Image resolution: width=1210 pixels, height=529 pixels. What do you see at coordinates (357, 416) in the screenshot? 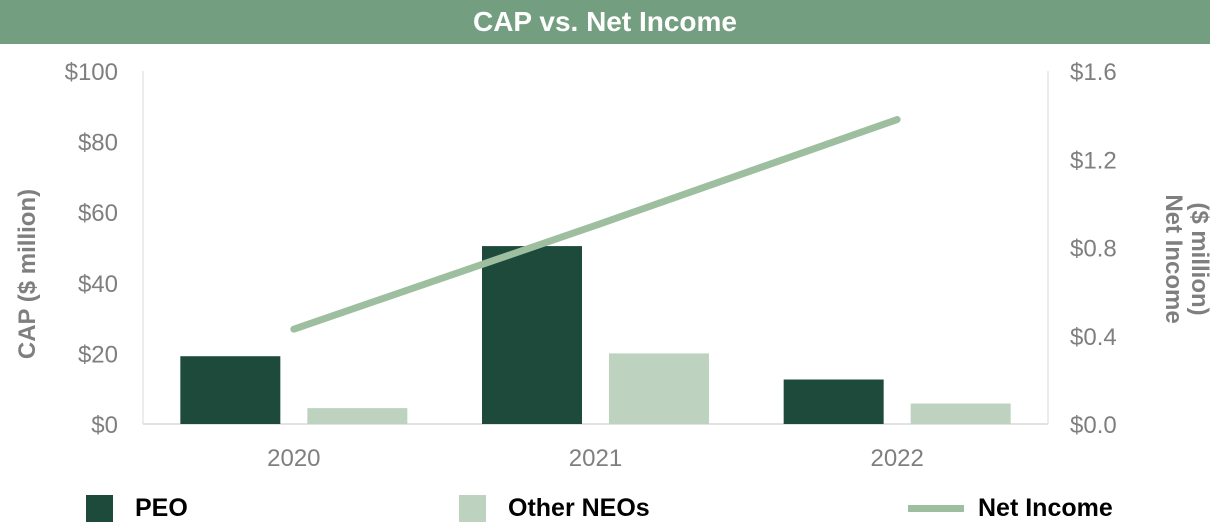
I see `bar-other-neos-2020` at bounding box center [357, 416].